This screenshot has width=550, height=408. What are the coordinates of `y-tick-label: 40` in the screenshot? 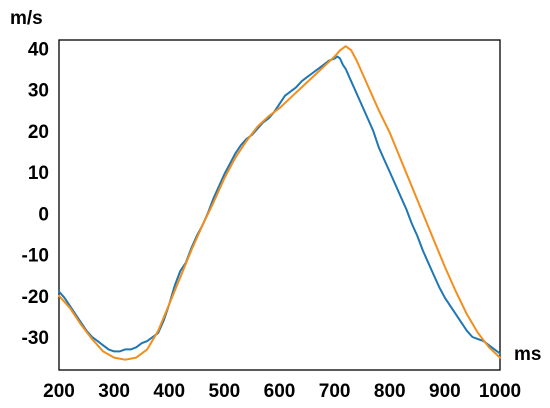 It's located at (38, 49).